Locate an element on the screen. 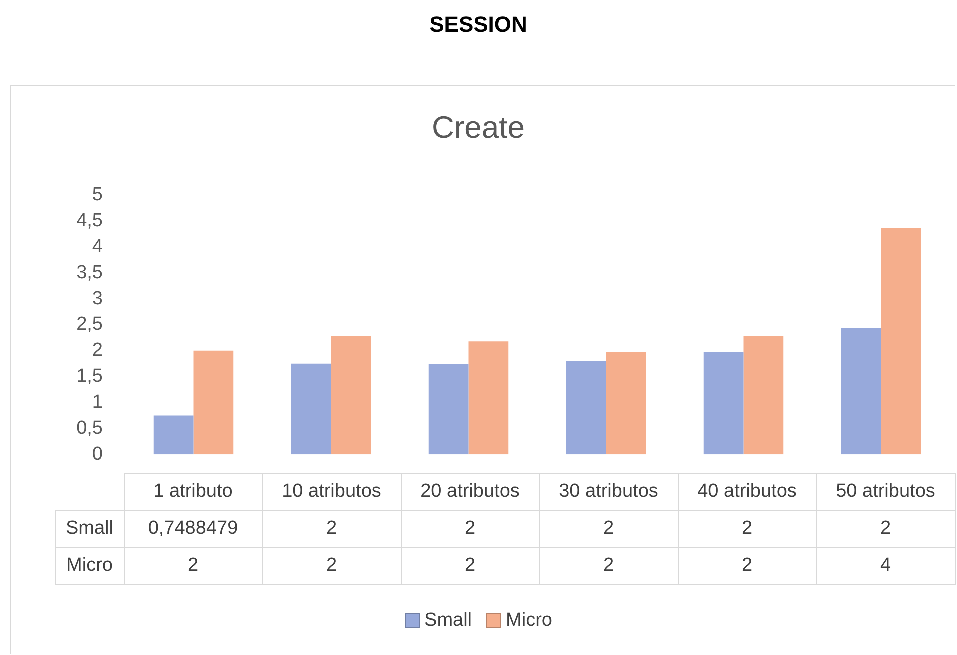 This screenshot has height=655, width=957. x-tick-label: 40 atributos is located at coordinates (747, 492).